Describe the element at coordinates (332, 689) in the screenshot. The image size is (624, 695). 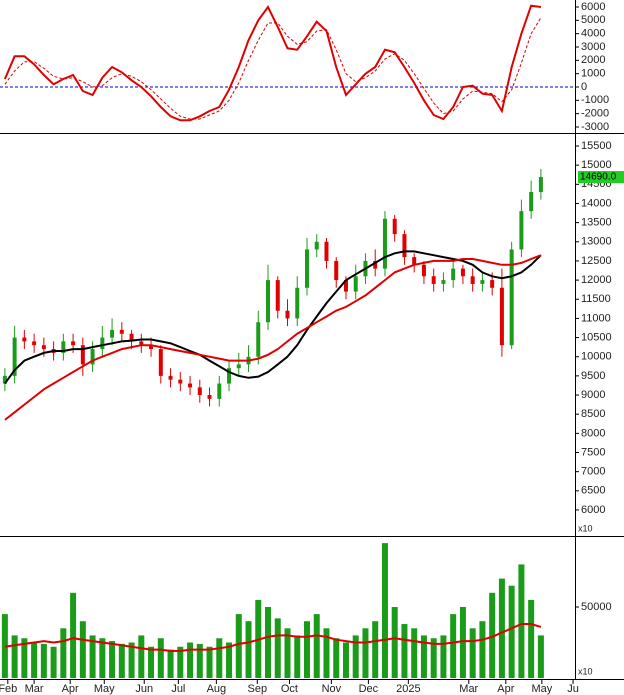
I see `x-tick-label: Nov` at that location.